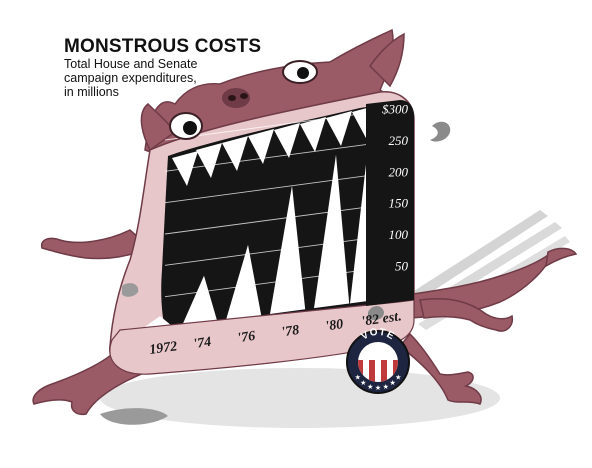 This screenshot has width=592, height=468. Describe the element at coordinates (246, 337) in the screenshot. I see `x-tick-label: '76` at that location.